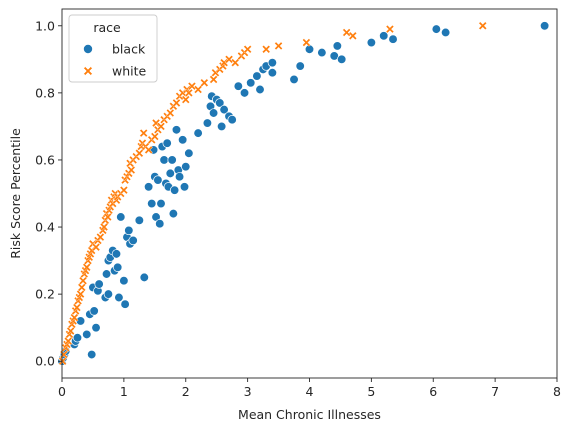 This screenshot has width=571, height=432. I want to click on y-tick-label: 0.6, so click(45, 159).